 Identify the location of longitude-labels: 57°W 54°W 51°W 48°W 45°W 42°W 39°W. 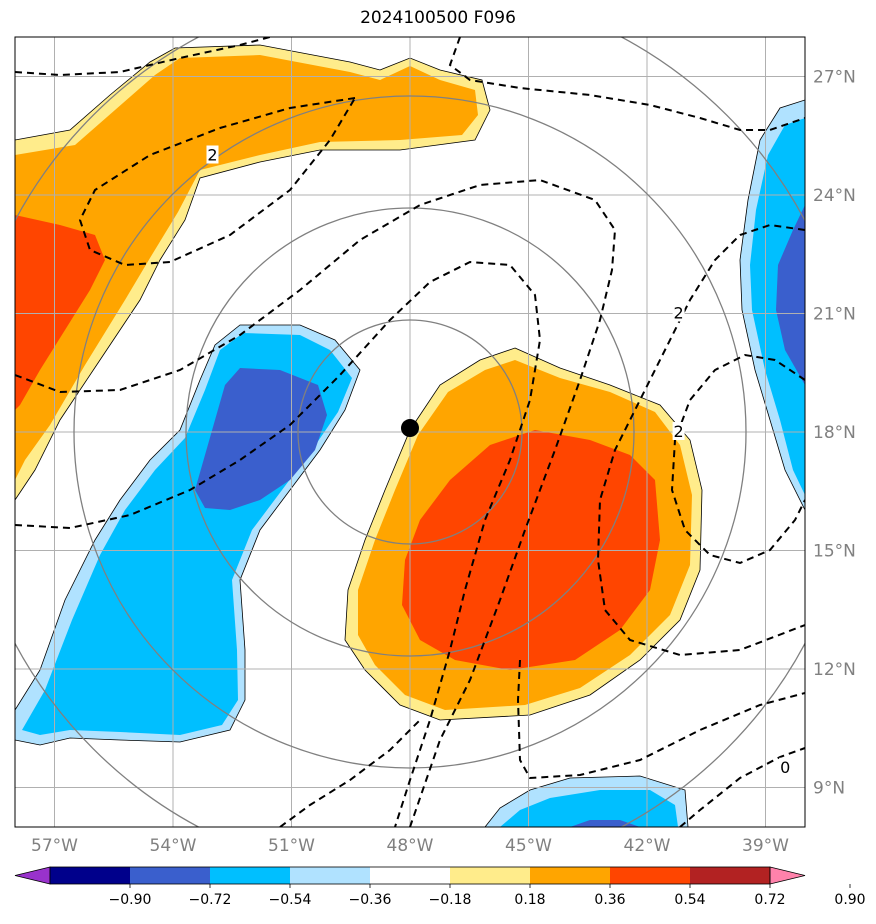
(410, 846).